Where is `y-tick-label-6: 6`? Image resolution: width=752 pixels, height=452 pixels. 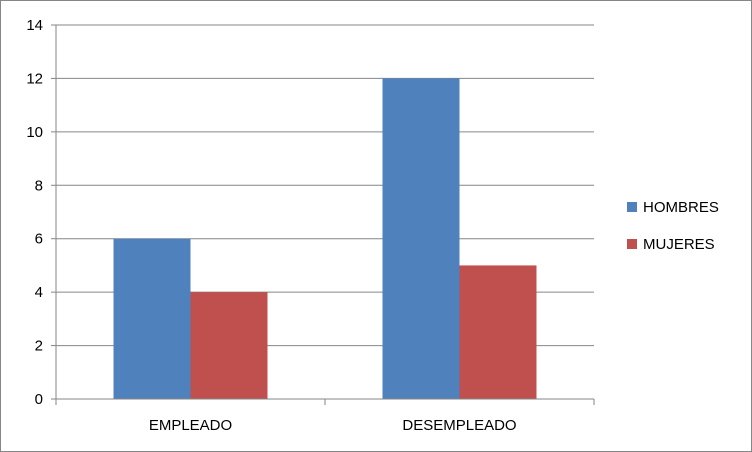
y-tick-label-6: 6 is located at coordinates (39, 239).